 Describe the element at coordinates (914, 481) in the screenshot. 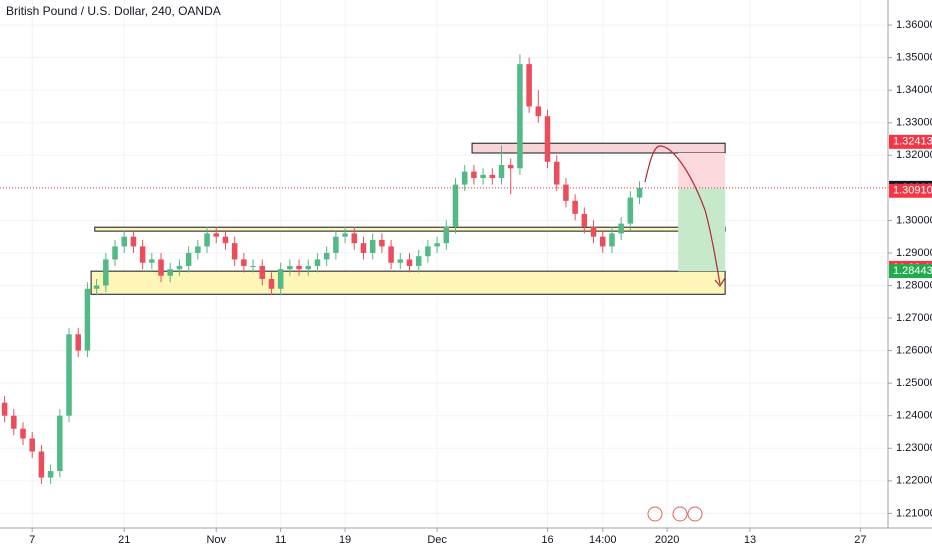

I see `y-tick-label: 1.22000` at that location.